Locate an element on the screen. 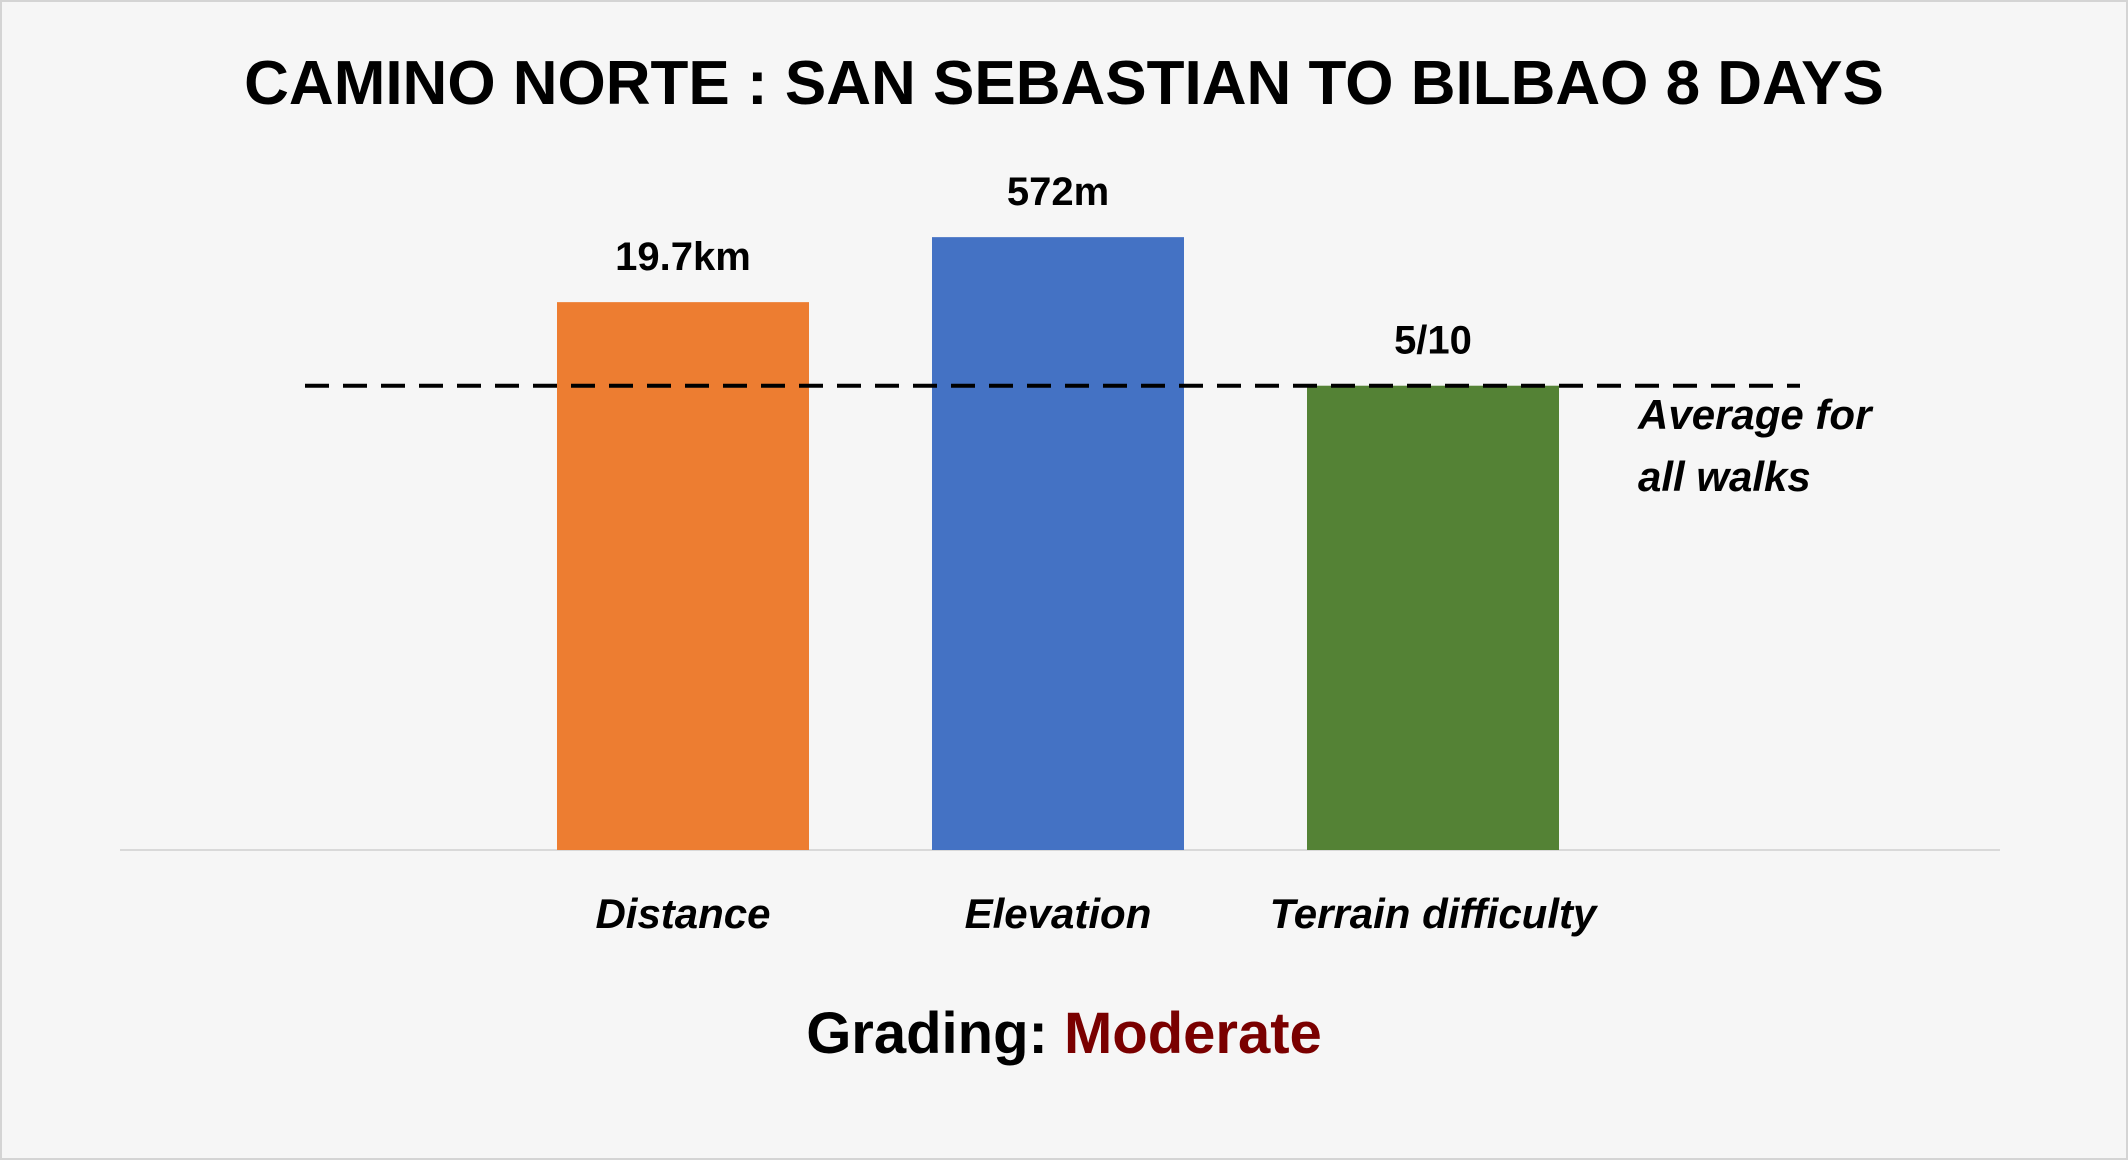  bar-elevation is located at coordinates (1058, 544).